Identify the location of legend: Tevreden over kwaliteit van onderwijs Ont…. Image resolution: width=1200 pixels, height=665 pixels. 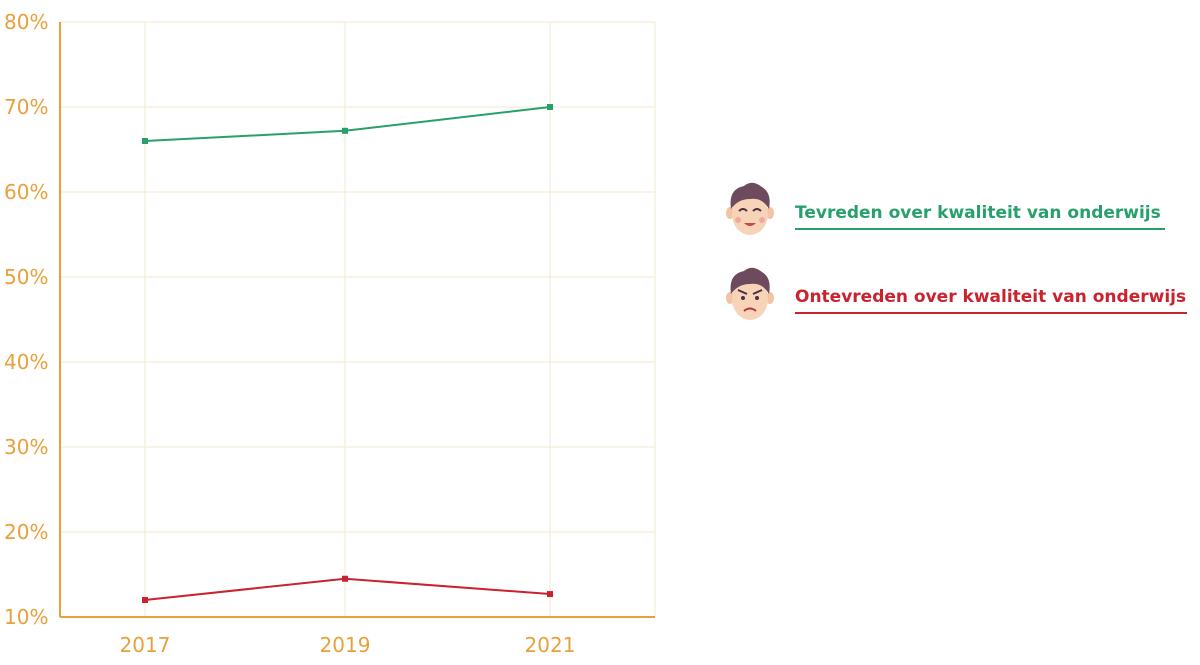
(956, 251).